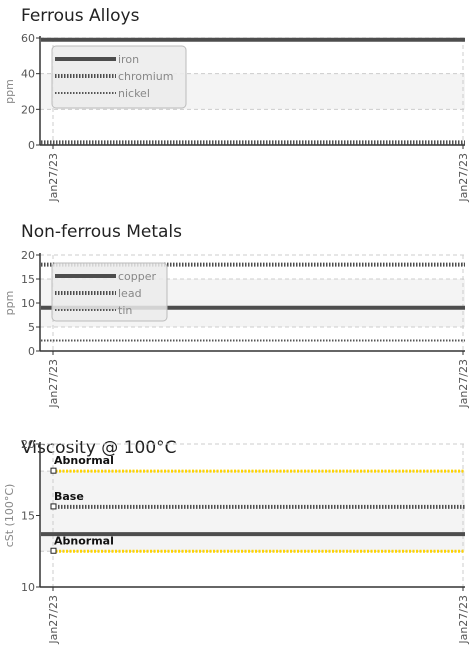  Describe the element at coordinates (102, 232) in the screenshot. I see `chart-title: Non-ferrous Metals` at that location.